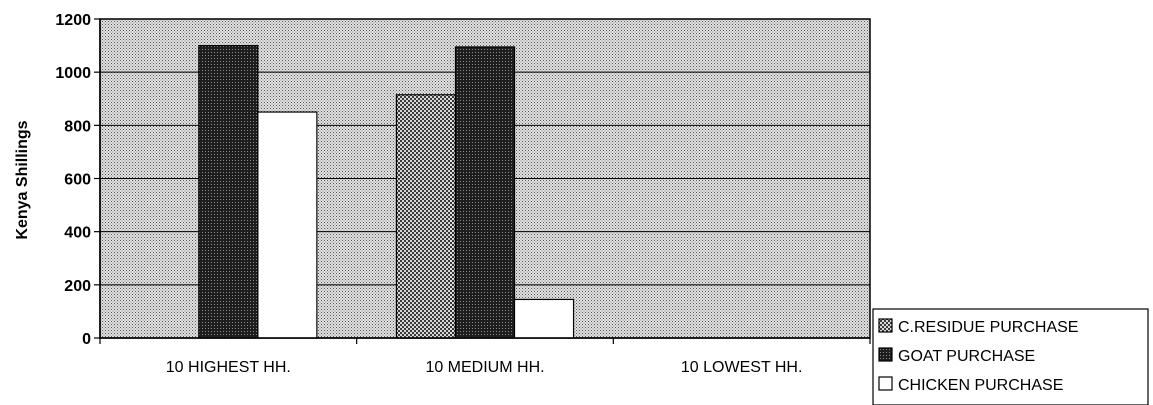 This screenshot has height=405, width=1153. I want to click on y-tick-label: 1200, so click(73, 20).